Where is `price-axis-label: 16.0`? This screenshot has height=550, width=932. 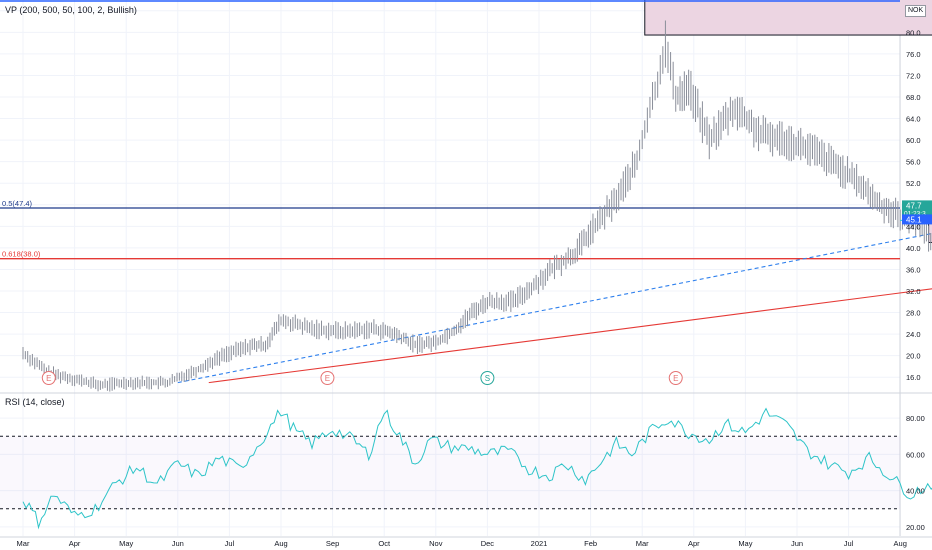
price-axis-label: 16.0 is located at coordinates (913, 377).